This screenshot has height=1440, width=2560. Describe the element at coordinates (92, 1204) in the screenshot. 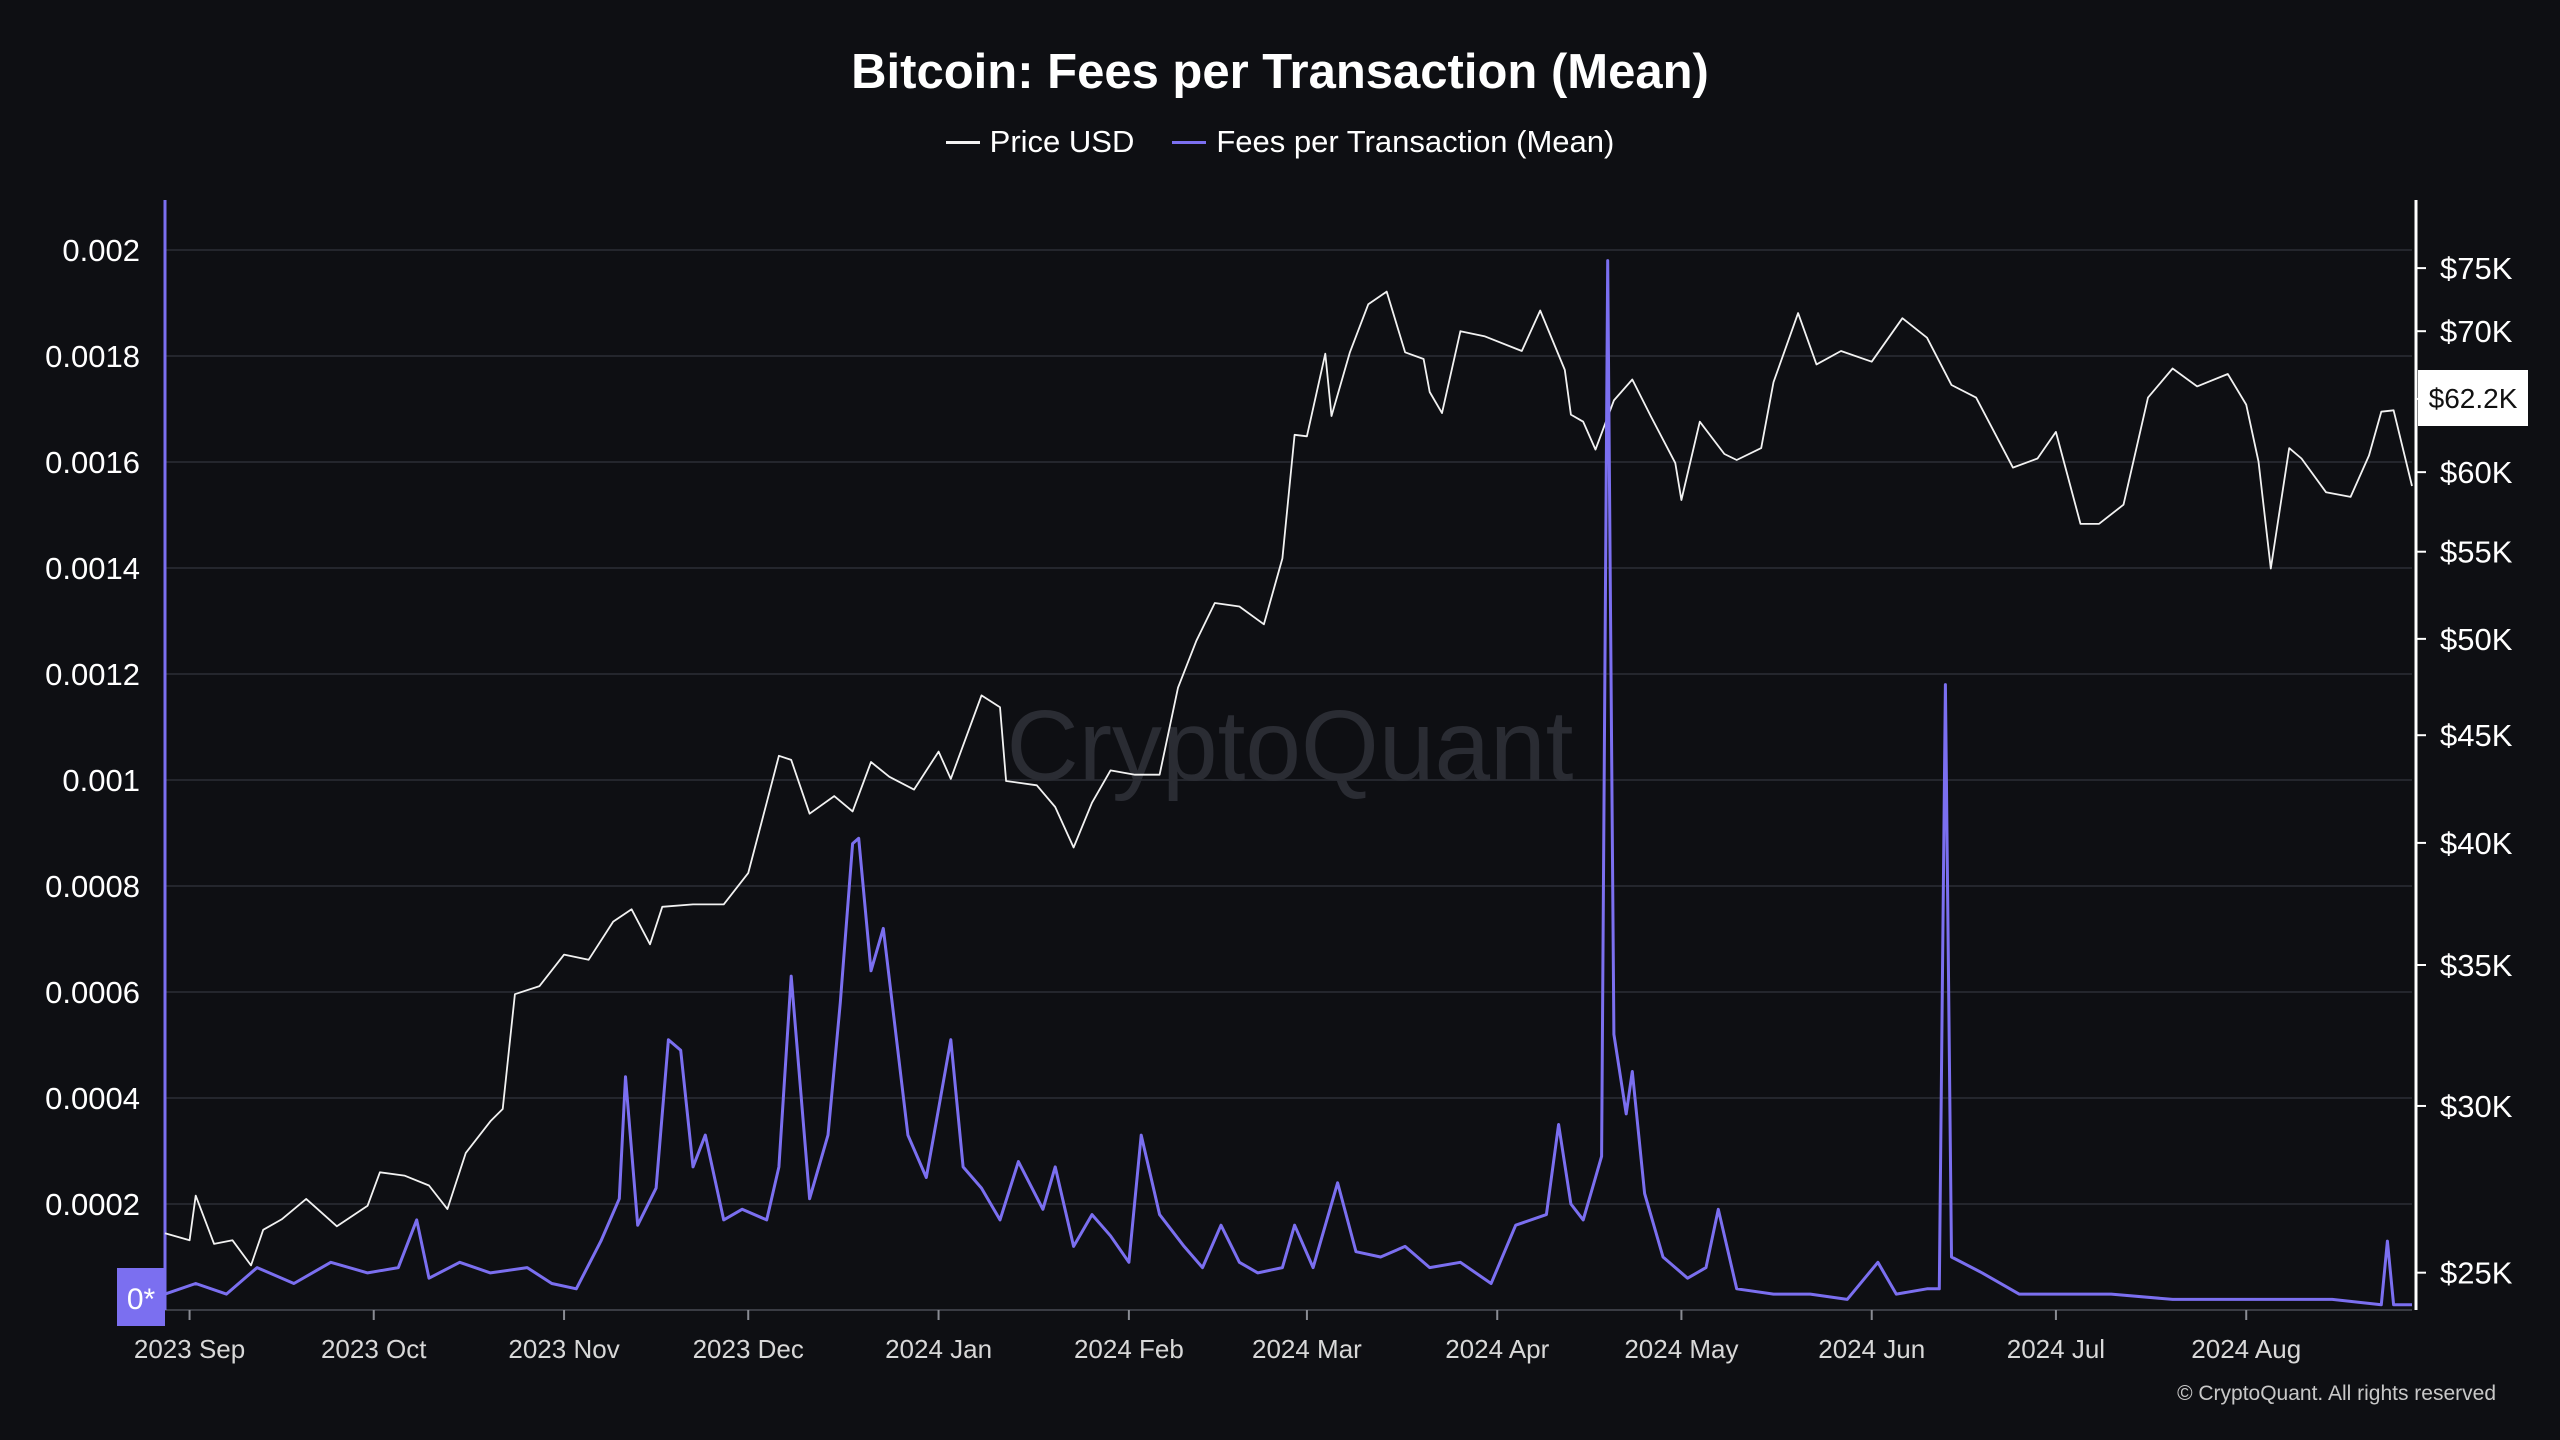

I see `left-tick-label: 0.0002` at that location.